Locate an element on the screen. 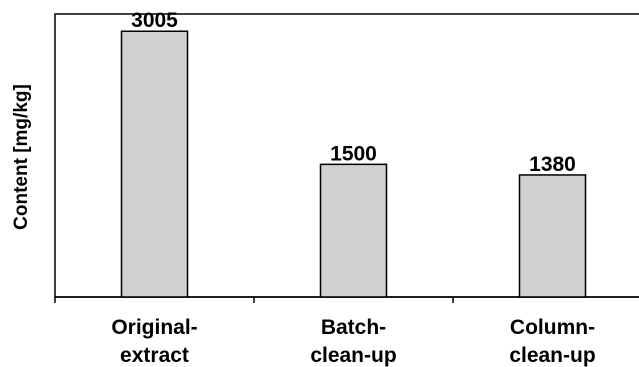 The width and height of the screenshot is (639, 367). bar-value-label: 1380 is located at coordinates (552, 164).